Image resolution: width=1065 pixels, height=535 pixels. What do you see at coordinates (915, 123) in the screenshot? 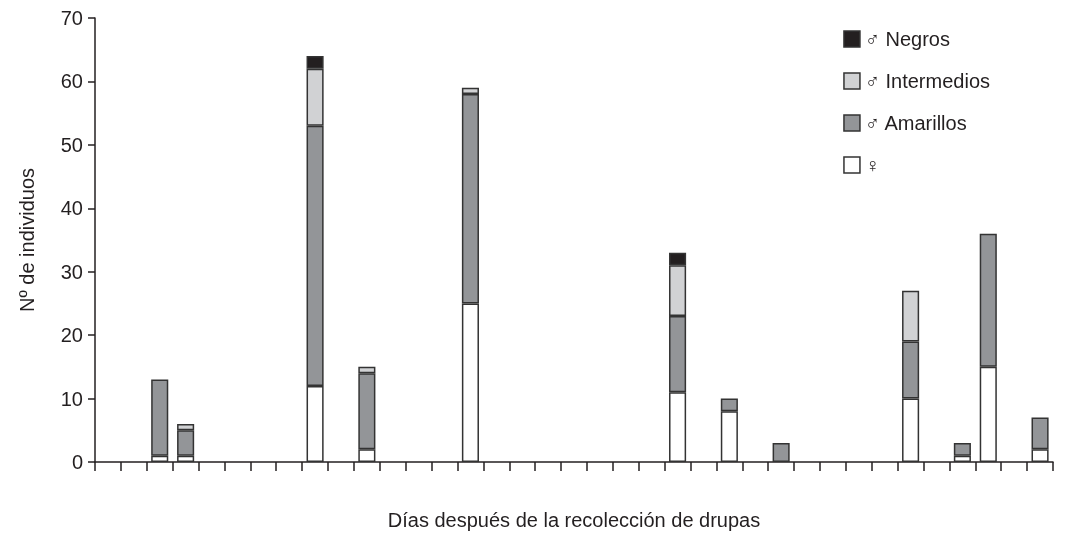
I see `legend-label: ♂ Amarillos` at bounding box center [915, 123].